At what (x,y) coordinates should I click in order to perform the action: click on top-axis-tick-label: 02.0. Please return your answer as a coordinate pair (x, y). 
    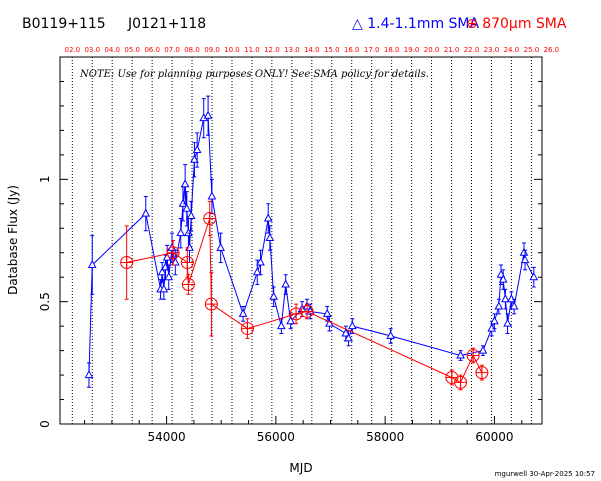
    Looking at the image, I should click on (72, 50).